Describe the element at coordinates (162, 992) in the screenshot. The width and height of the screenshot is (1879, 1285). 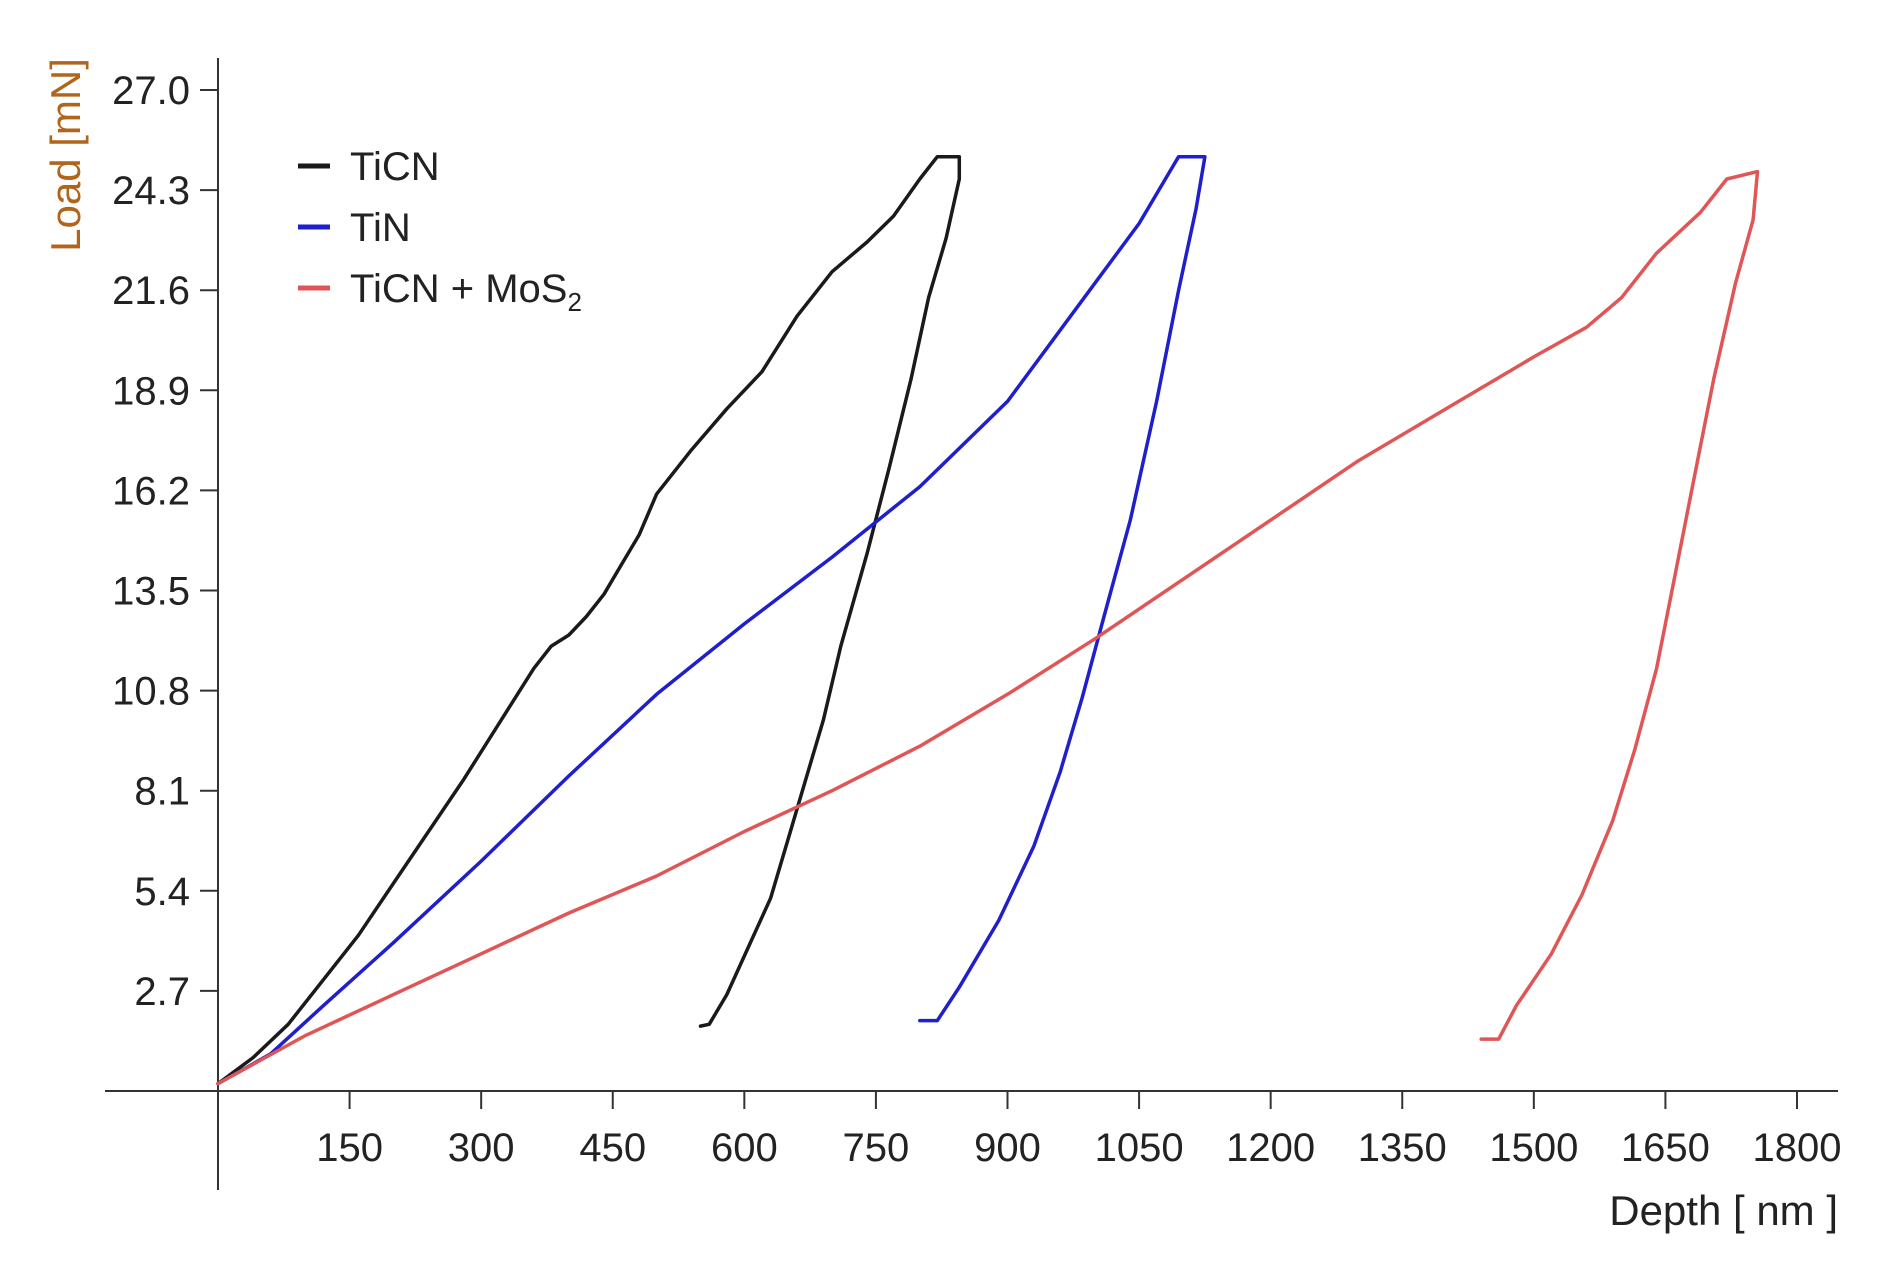
I see `y-tick-label: 2.7` at that location.